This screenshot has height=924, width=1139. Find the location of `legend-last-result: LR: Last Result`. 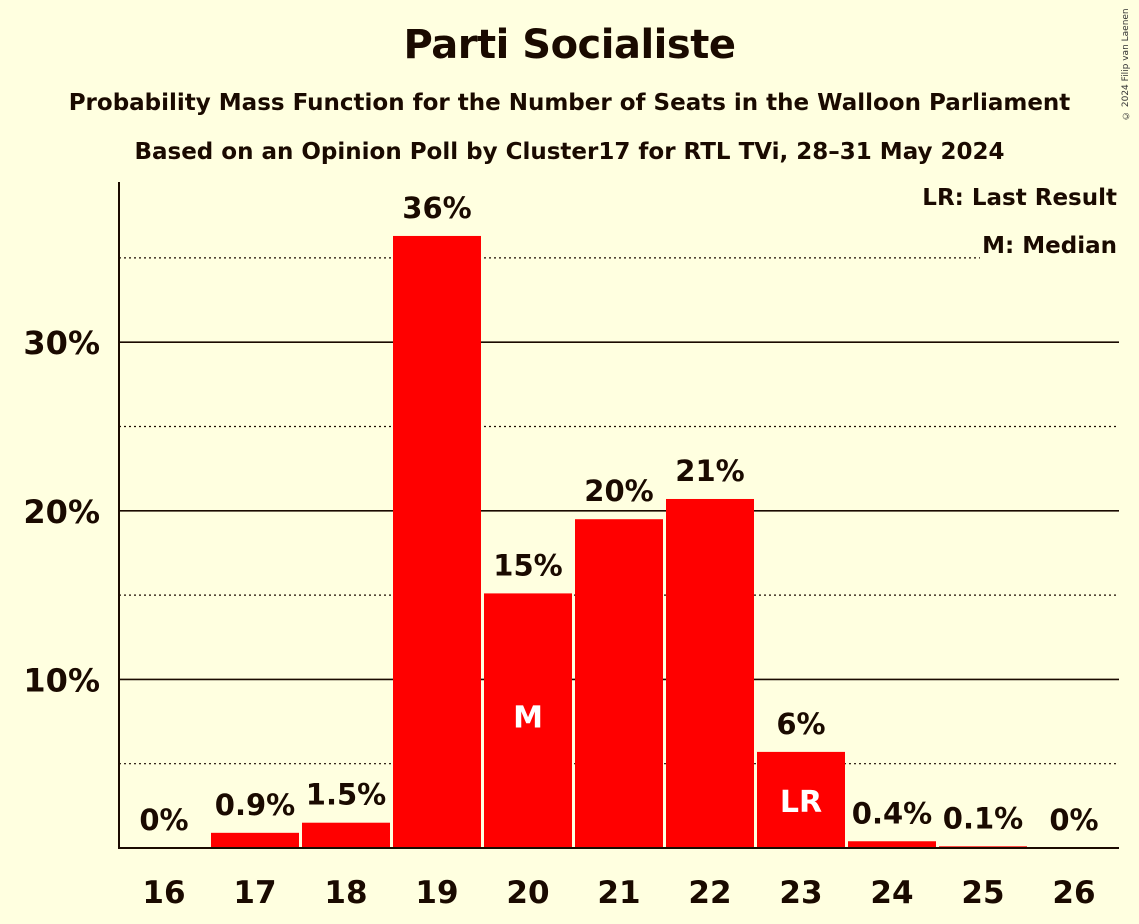

legend-last-result: LR: Last Result is located at coordinates (1019, 198).